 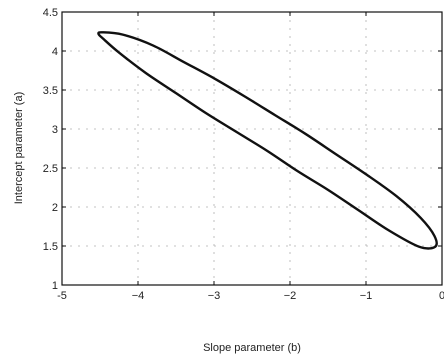 I want to click on x-tick-label-1: −4, so click(x=138, y=296).